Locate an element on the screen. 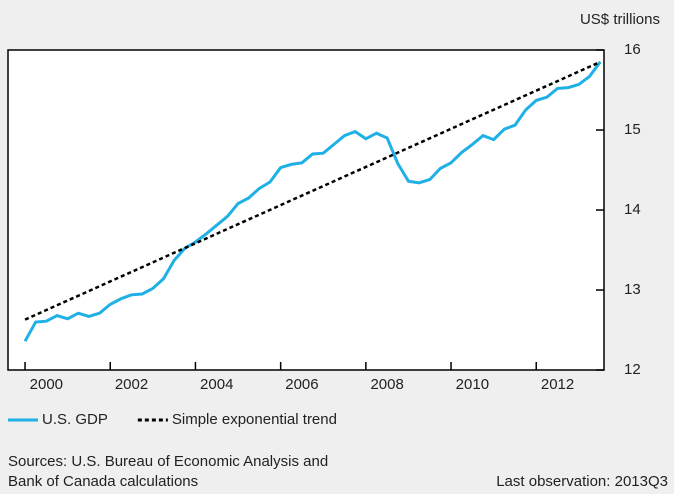 Image resolution: width=674 pixels, height=494 pixels. source: Bank of Canada calculations is located at coordinates (103, 481).